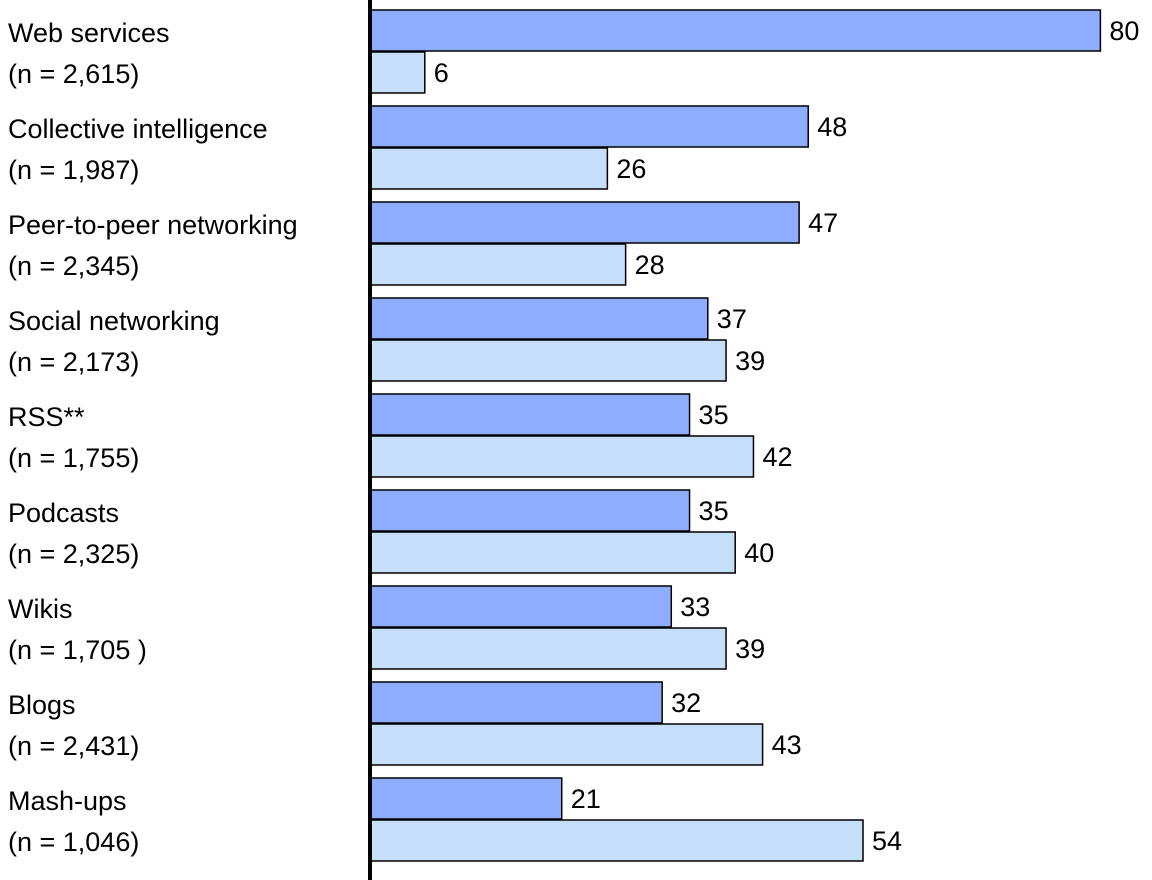  I want to click on category-label: Mash-ups, so click(67, 801).